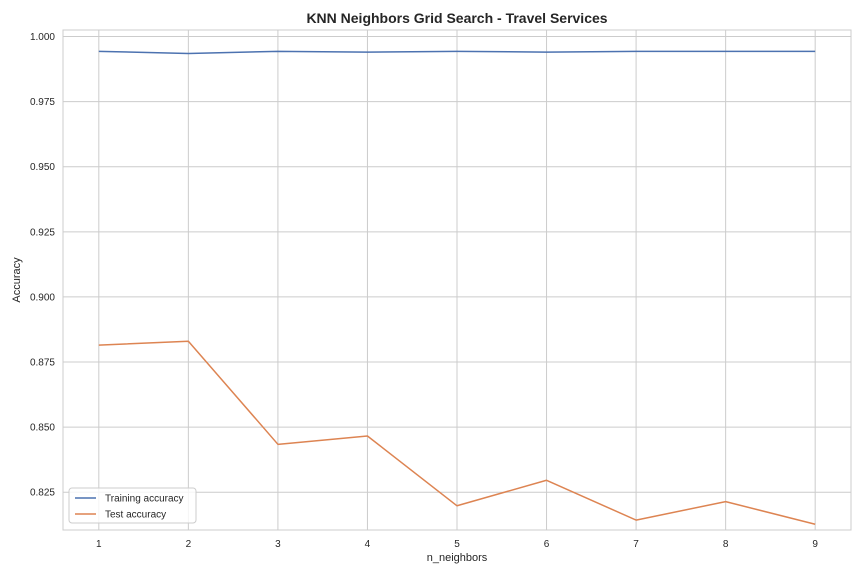 This screenshot has height=576, width=864. What do you see at coordinates (42, 167) in the screenshot?
I see `y-tick-label: 0.950` at bounding box center [42, 167].